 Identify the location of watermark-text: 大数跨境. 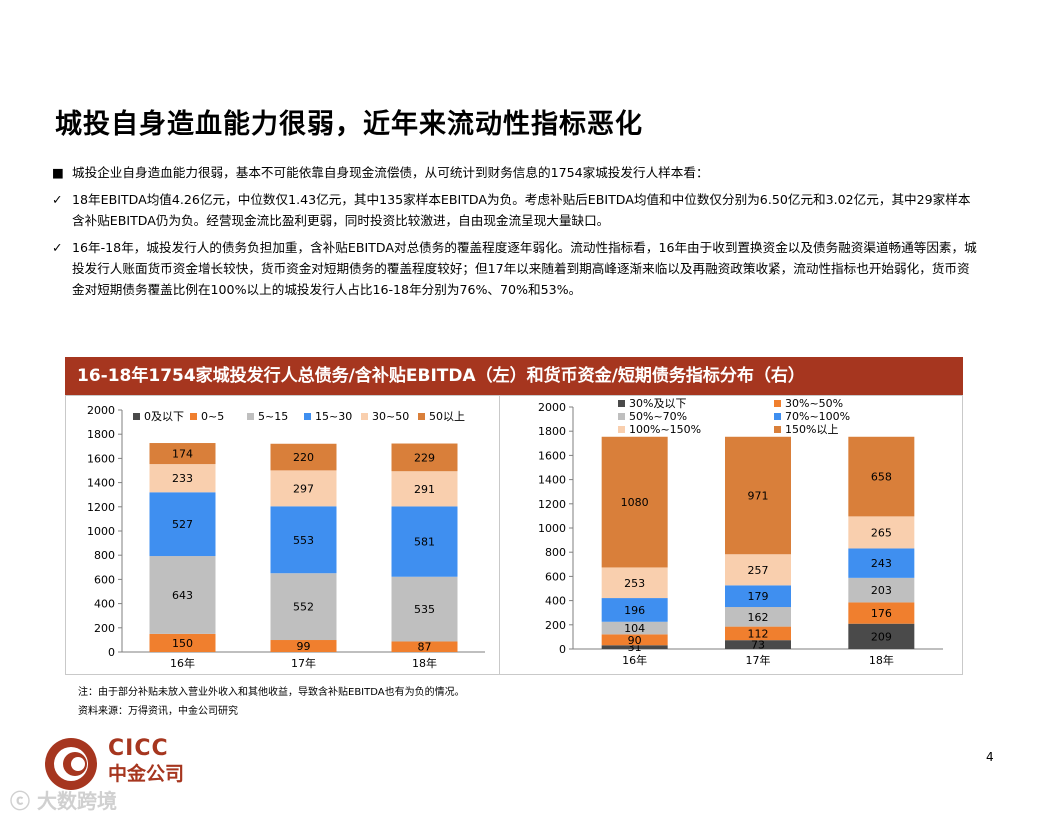
(76, 801).